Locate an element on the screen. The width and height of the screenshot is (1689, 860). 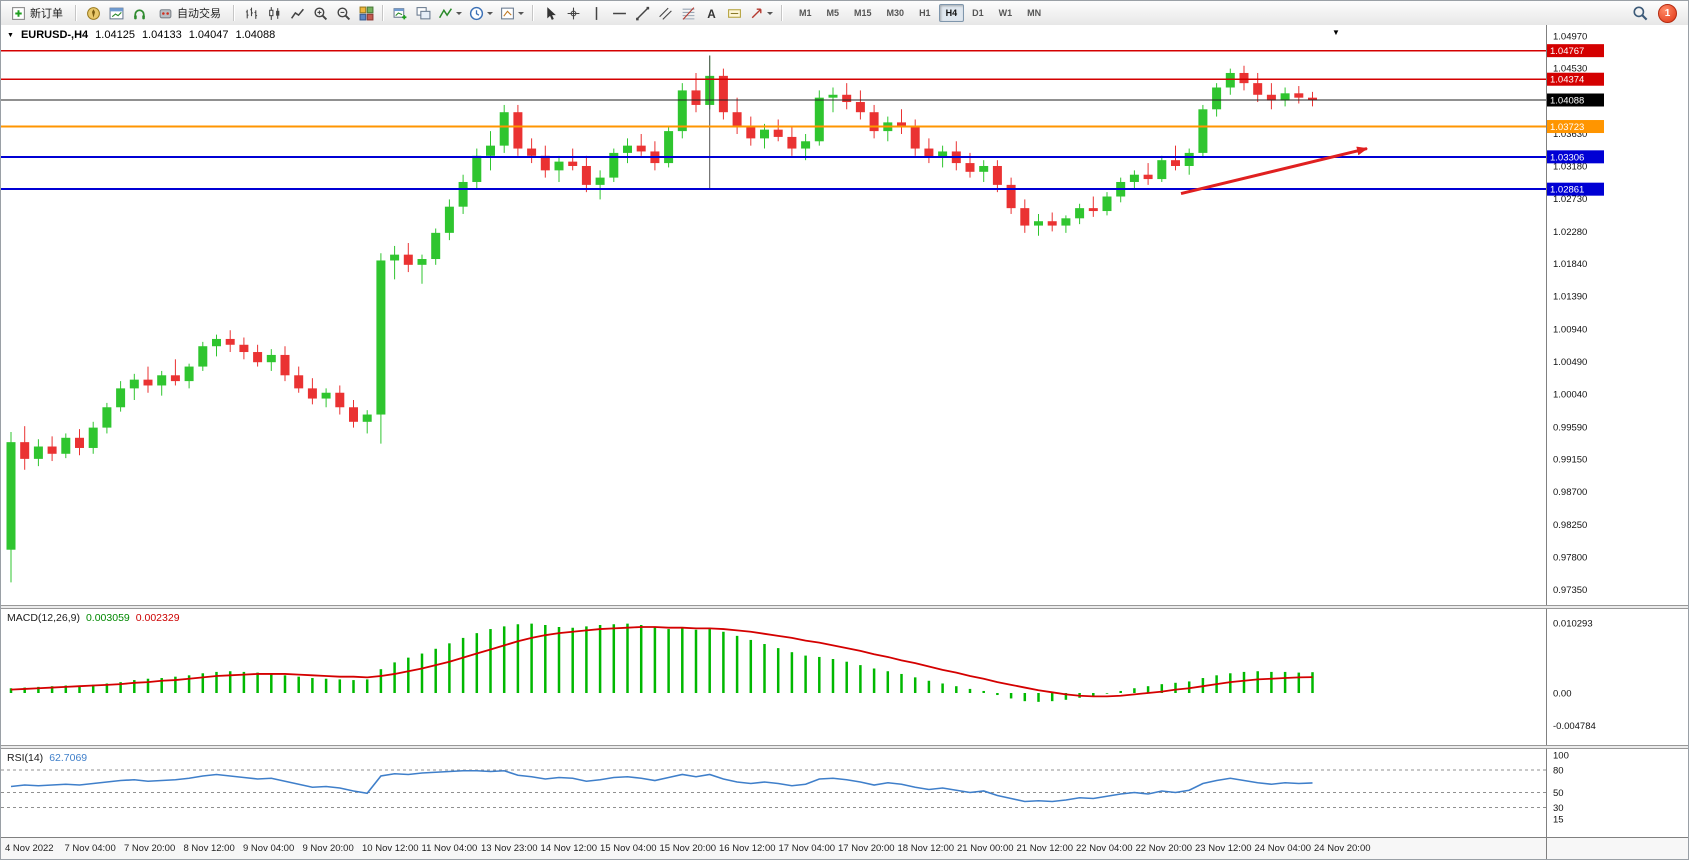
svg-text: 1.01840 is located at coordinates (1570, 264).